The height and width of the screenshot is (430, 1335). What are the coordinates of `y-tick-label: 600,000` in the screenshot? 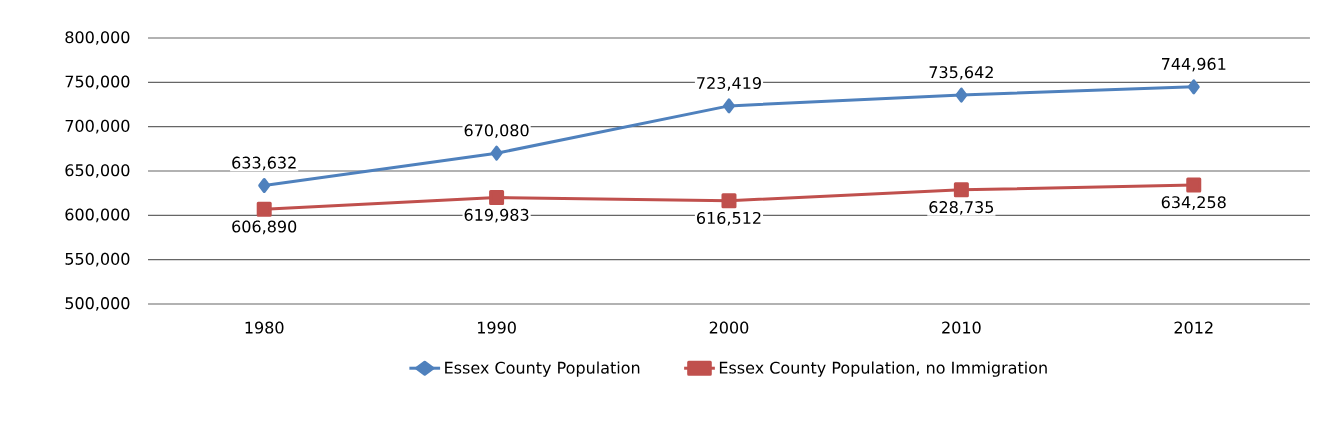 It's located at (97, 215).